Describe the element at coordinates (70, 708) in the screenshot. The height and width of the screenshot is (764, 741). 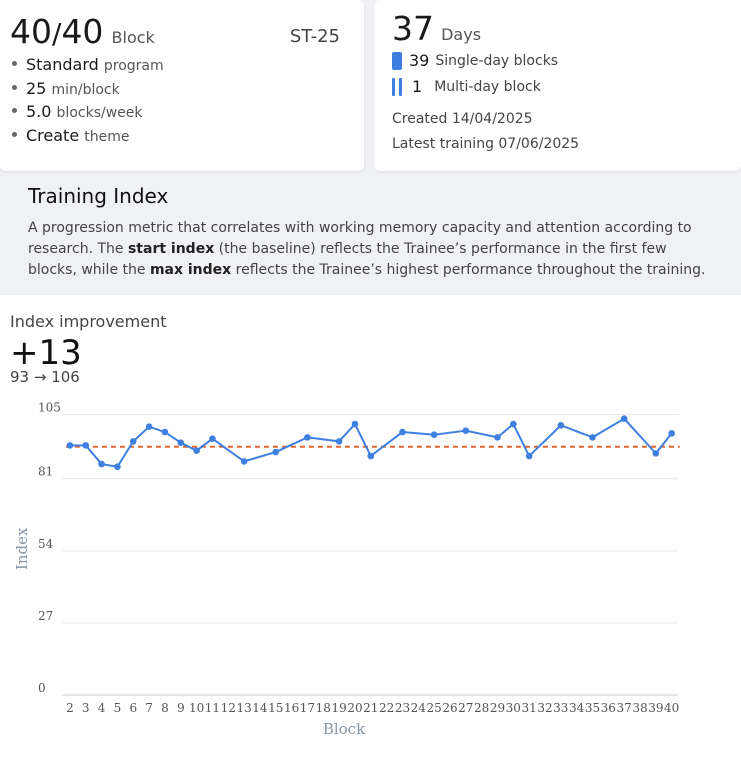
I see `x-tick-label: 2` at that location.